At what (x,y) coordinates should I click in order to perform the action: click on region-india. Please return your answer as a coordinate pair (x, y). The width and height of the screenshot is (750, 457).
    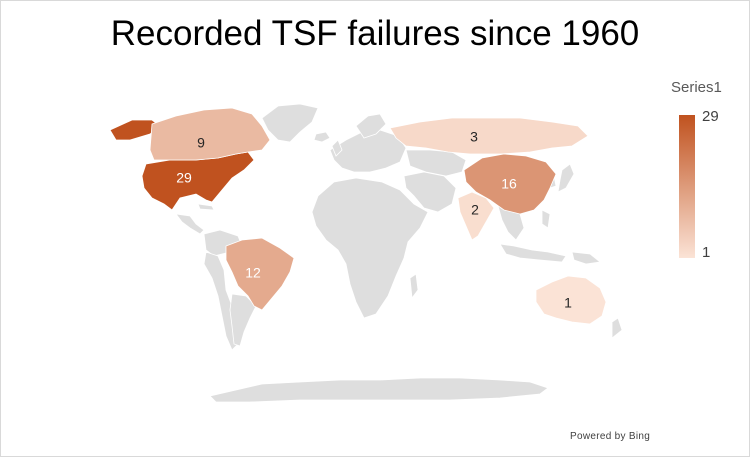
    Looking at the image, I should click on (476, 216).